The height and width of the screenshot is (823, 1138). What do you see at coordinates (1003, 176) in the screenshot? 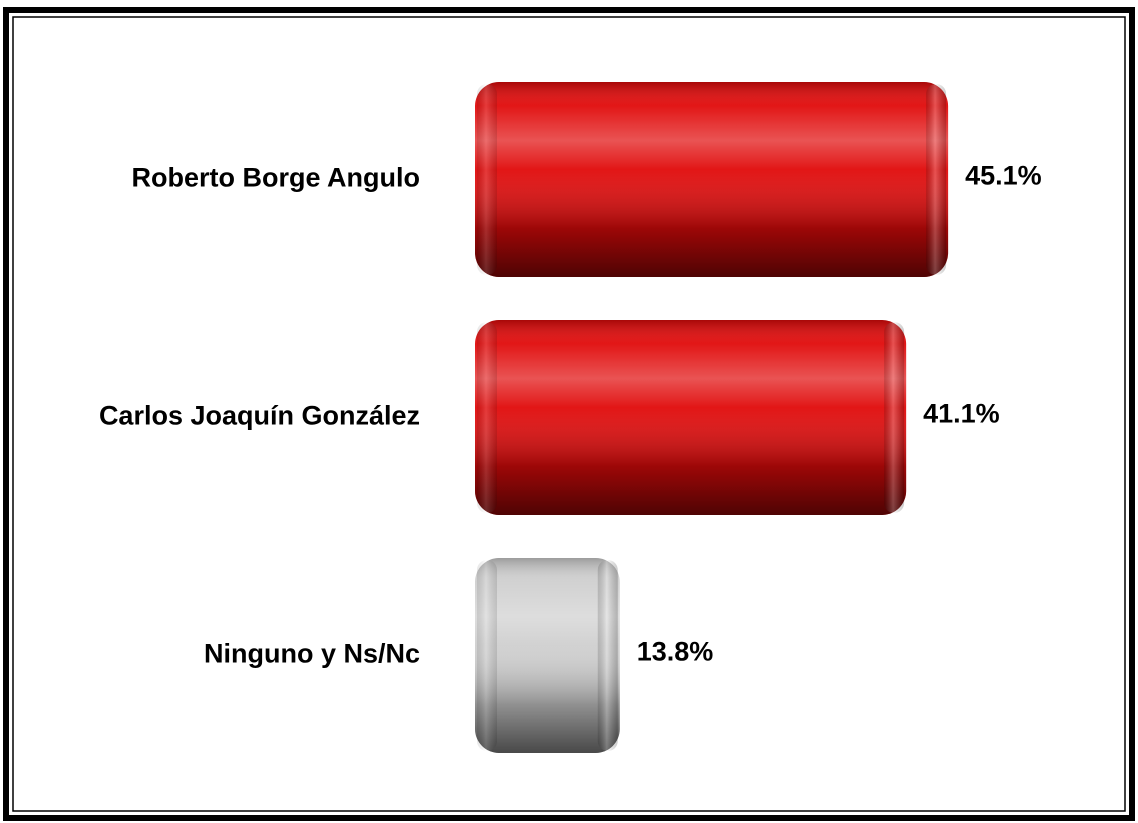
I see `value-label: 45.1%` at bounding box center [1003, 176].